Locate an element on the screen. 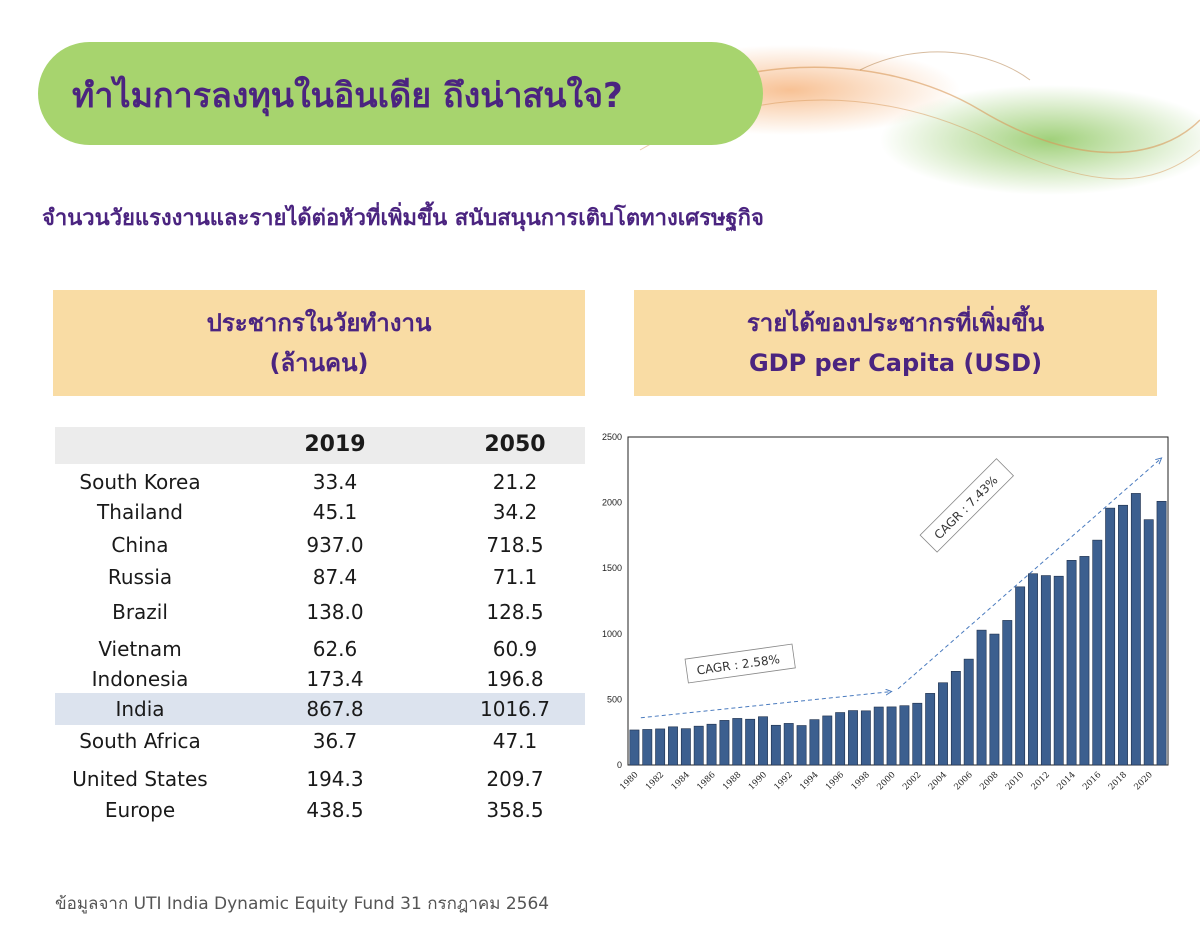  x-tick-label: 1992 is located at coordinates (783, 781).